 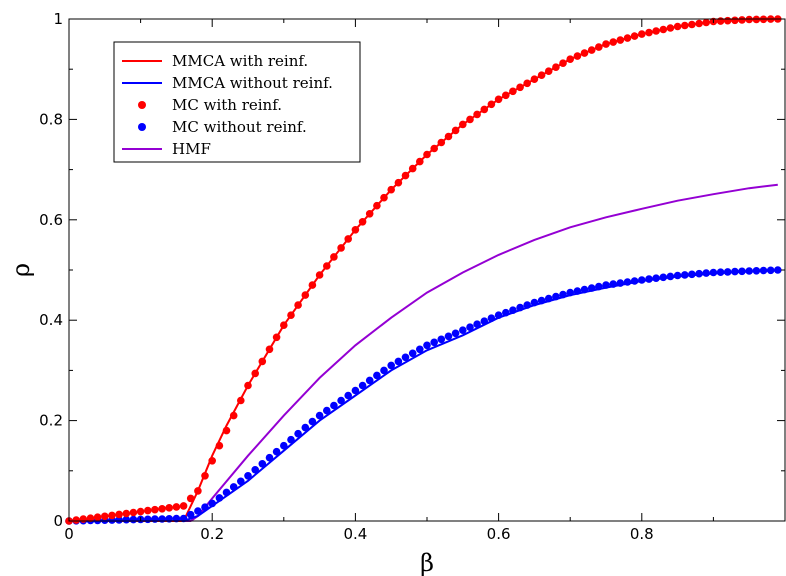 What do you see at coordinates (58, 521) in the screenshot?
I see `y-tick-label: 0` at bounding box center [58, 521].